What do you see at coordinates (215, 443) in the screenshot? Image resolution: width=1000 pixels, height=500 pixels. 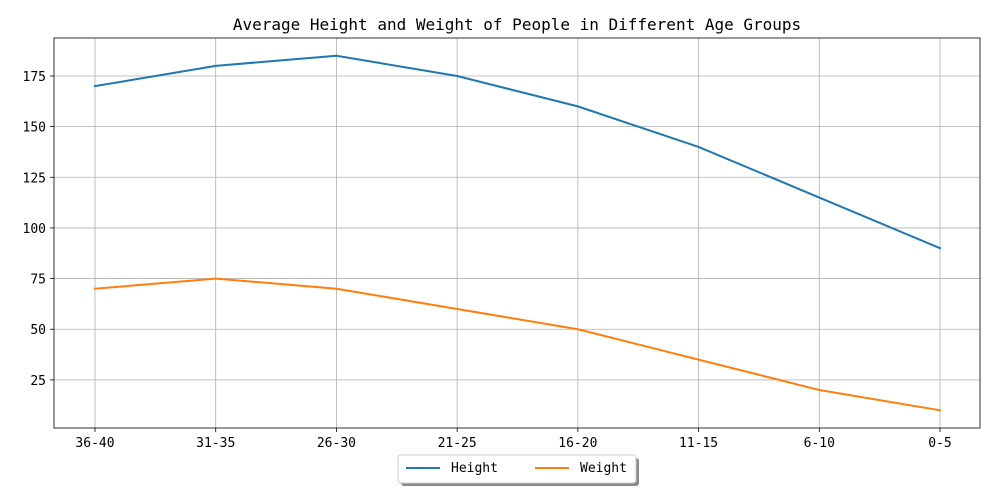 I see `x-tick-label: 31-35` at bounding box center [215, 443].